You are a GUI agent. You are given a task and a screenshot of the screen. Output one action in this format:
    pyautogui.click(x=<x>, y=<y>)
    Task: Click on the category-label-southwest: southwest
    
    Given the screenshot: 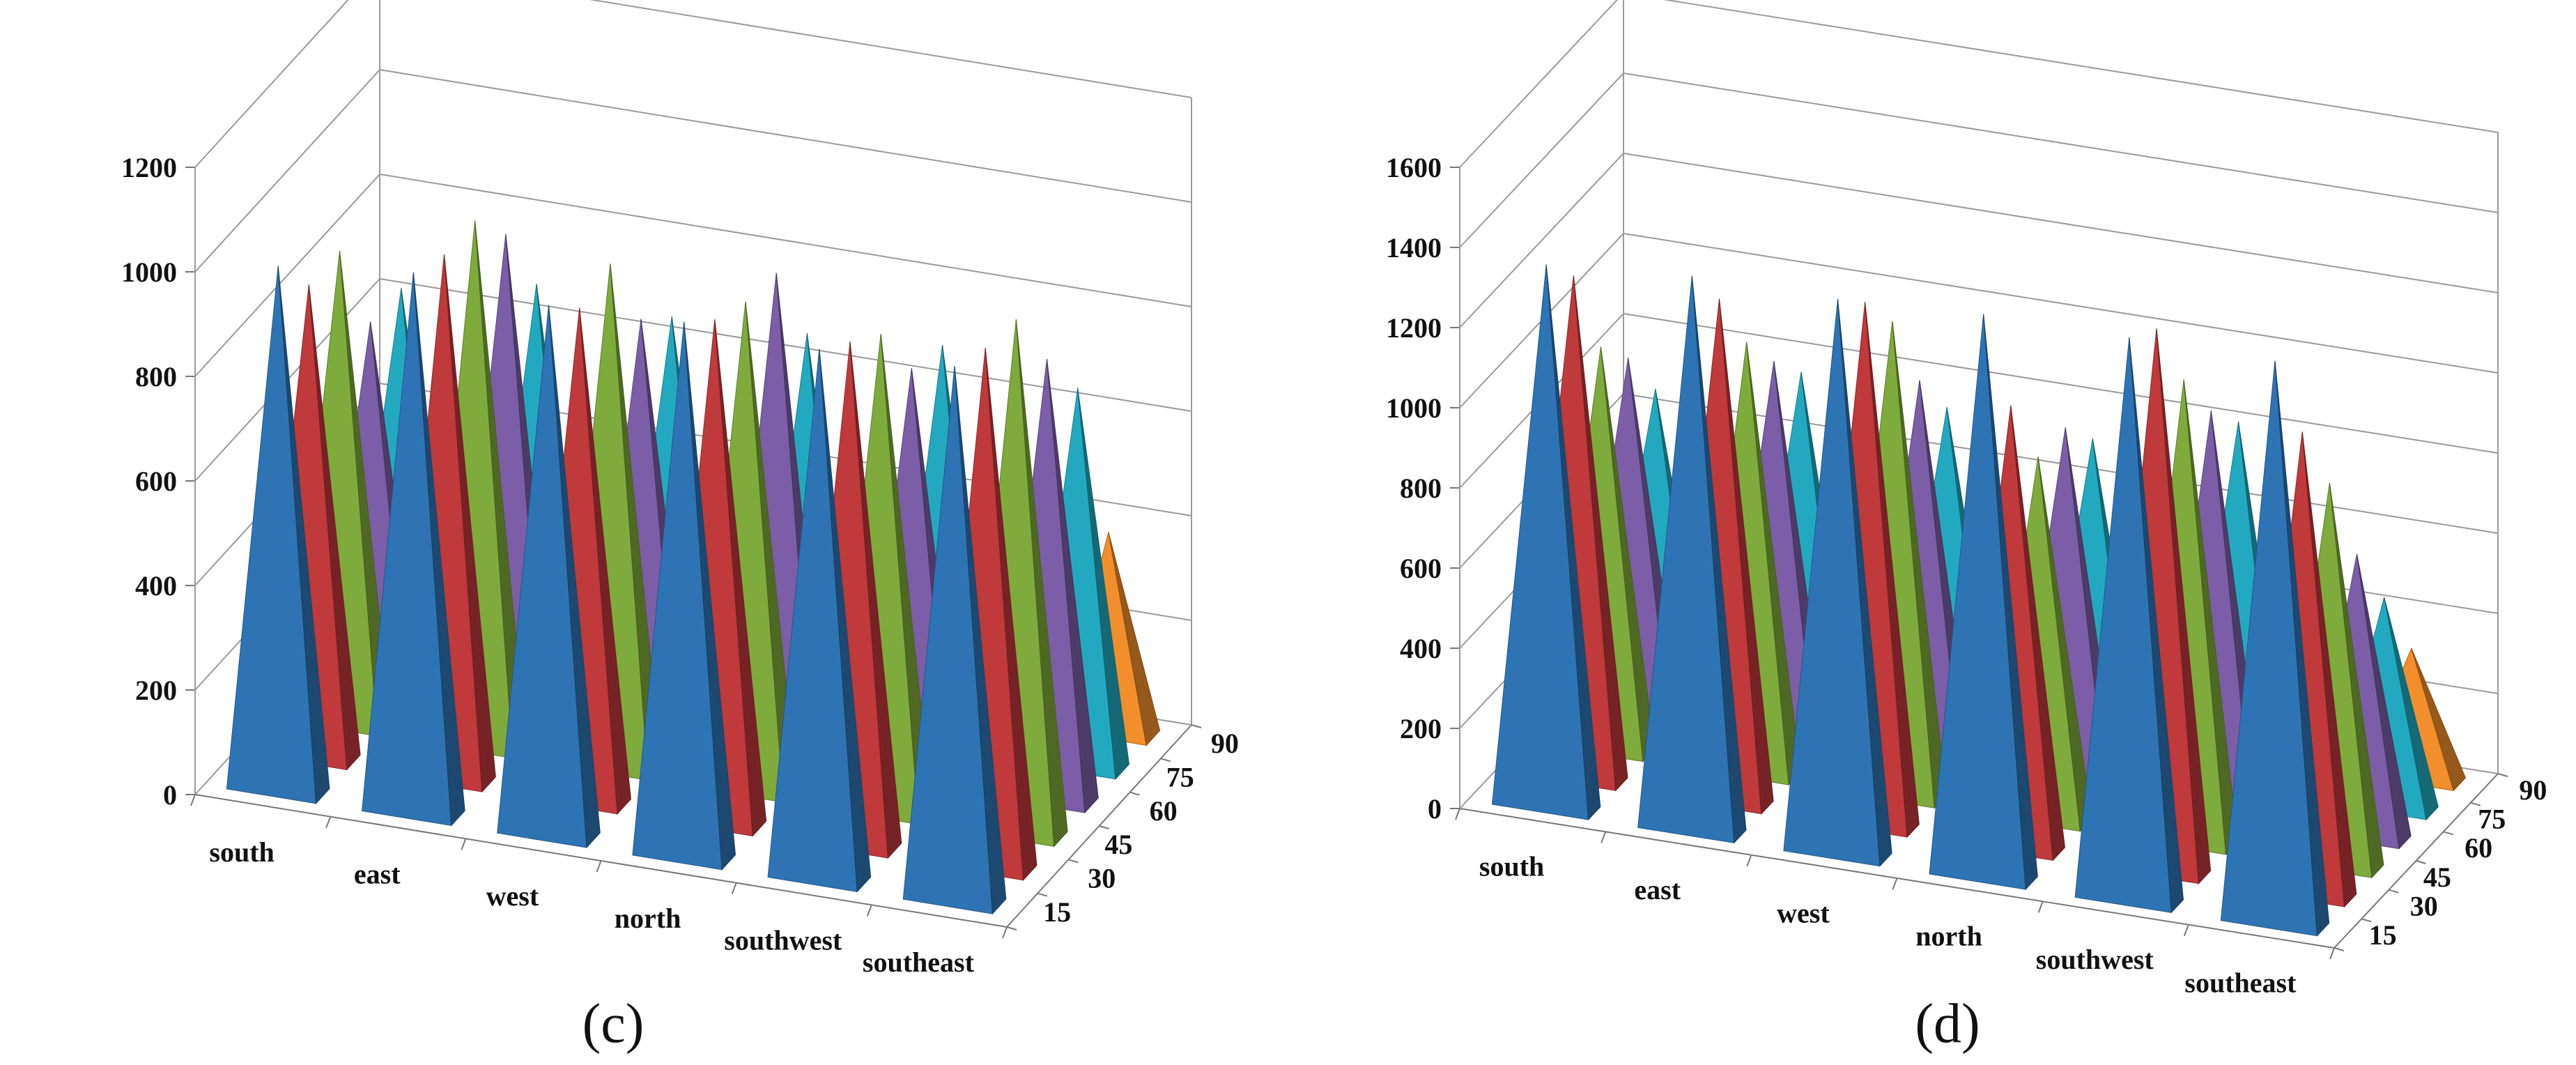 What is the action you would take?
    pyautogui.click(x=783, y=941)
    